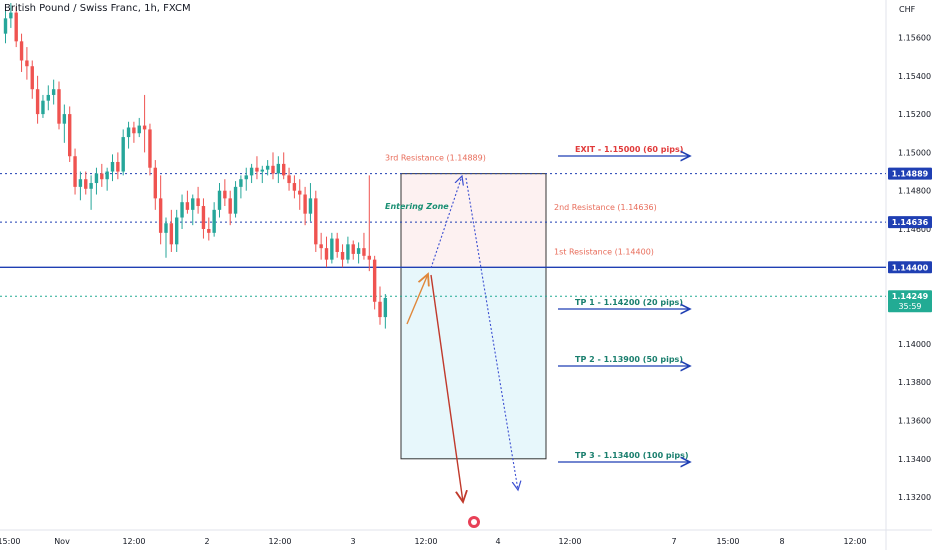 The image size is (932, 550). Describe the element at coordinates (673, 541) in the screenshot. I see `x-tick-label: 7` at that location.